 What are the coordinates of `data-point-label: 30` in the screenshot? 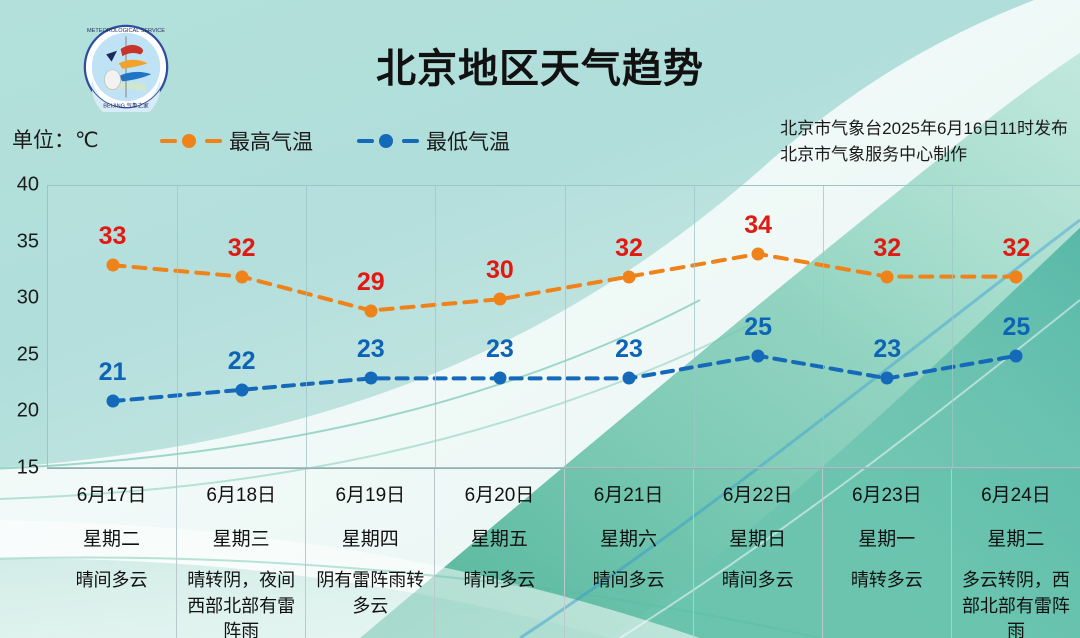 It's located at (500, 270).